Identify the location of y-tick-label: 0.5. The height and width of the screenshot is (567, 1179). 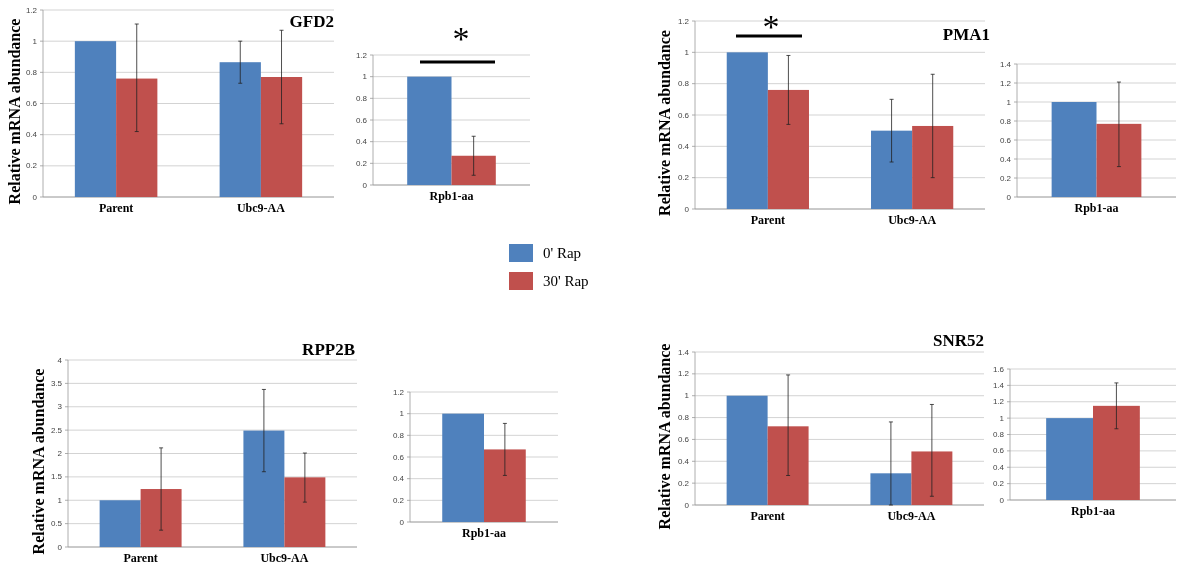
(56, 524).